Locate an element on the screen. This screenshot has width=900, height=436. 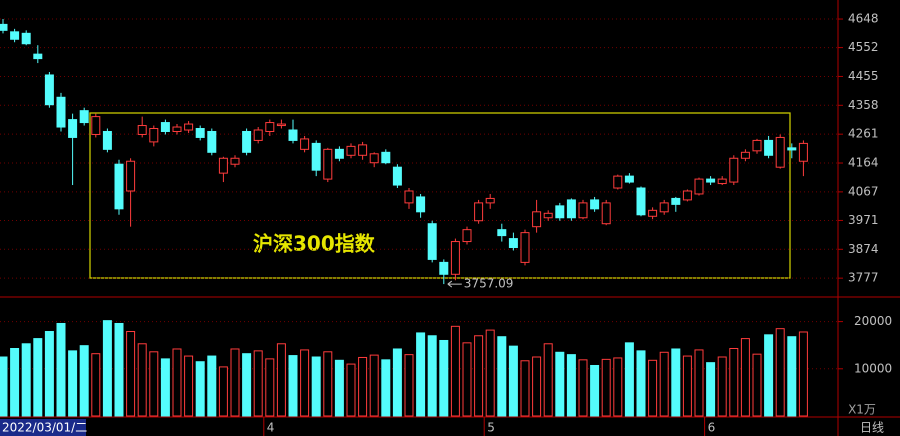
y-tick-label: 4455 is located at coordinates (863, 76).